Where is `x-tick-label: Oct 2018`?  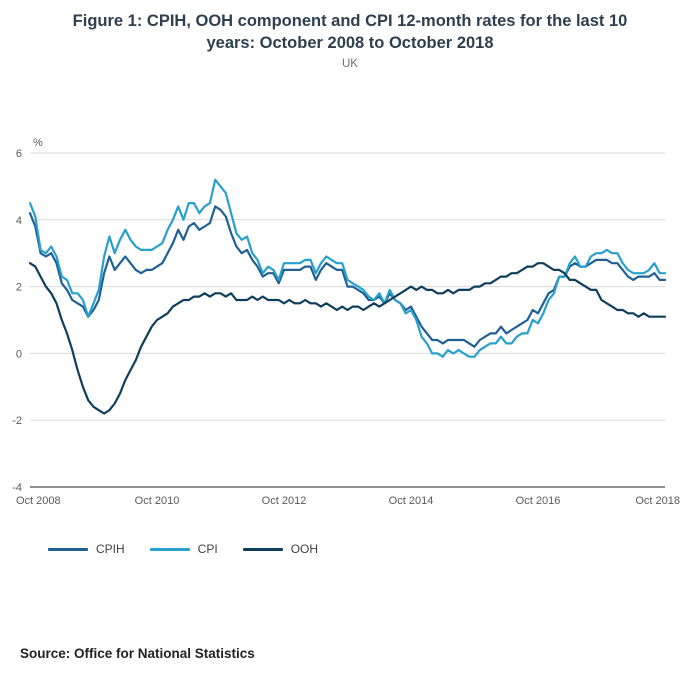 x-tick-label: Oct 2018 is located at coordinates (657, 501).